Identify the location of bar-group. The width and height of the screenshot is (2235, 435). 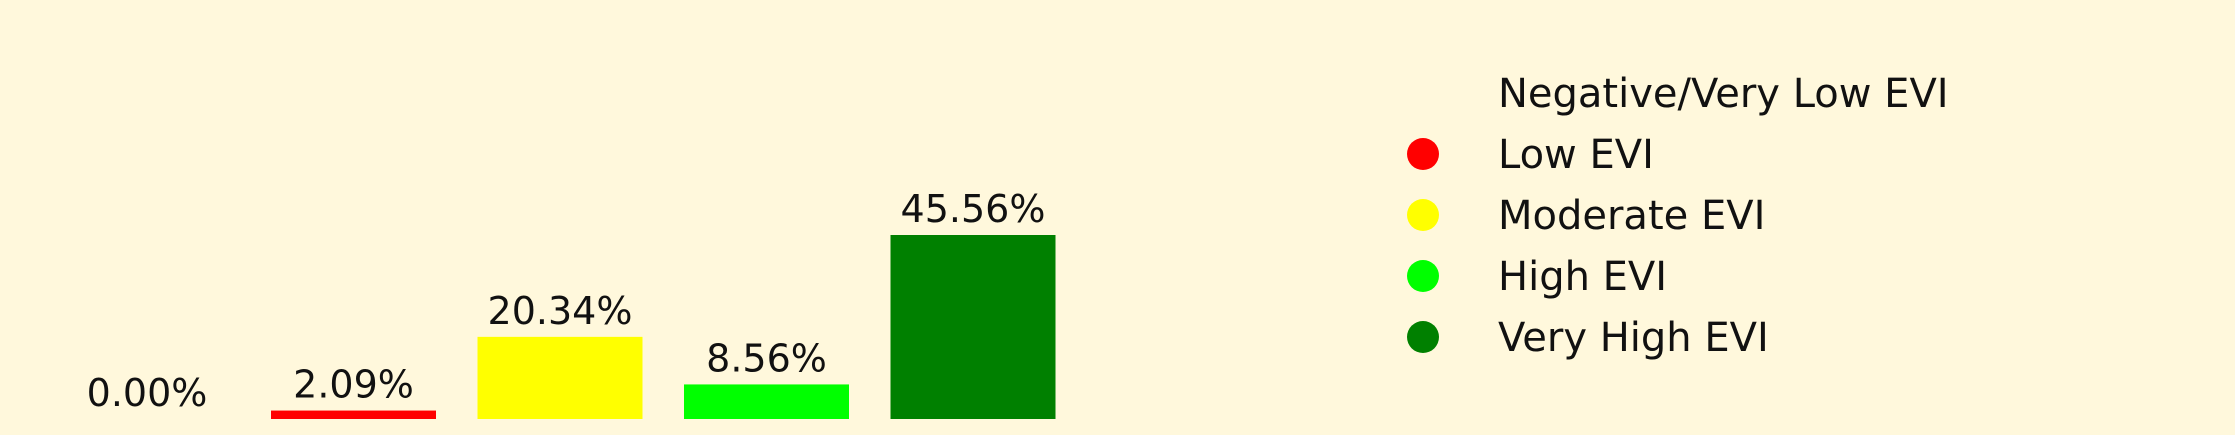
(663, 327).